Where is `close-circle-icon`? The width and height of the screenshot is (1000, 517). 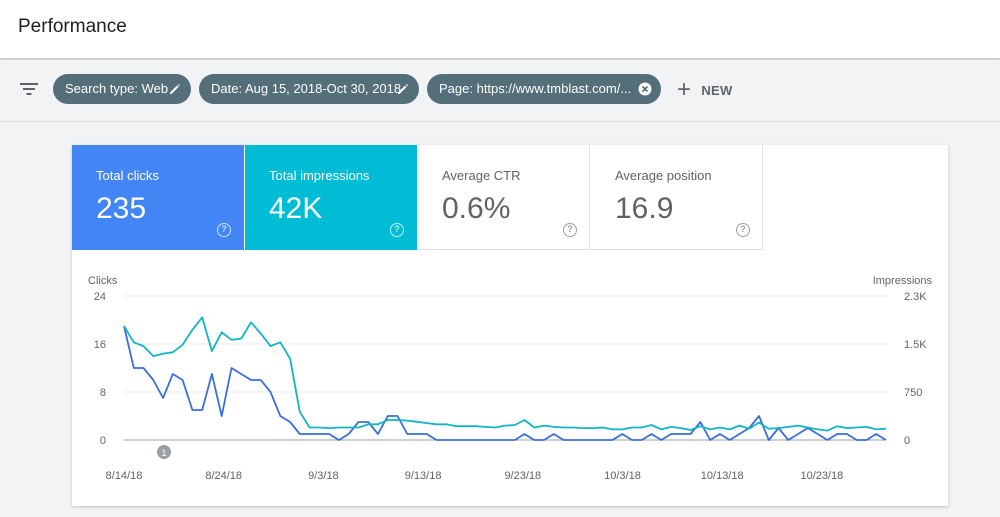
close-circle-icon is located at coordinates (645, 89).